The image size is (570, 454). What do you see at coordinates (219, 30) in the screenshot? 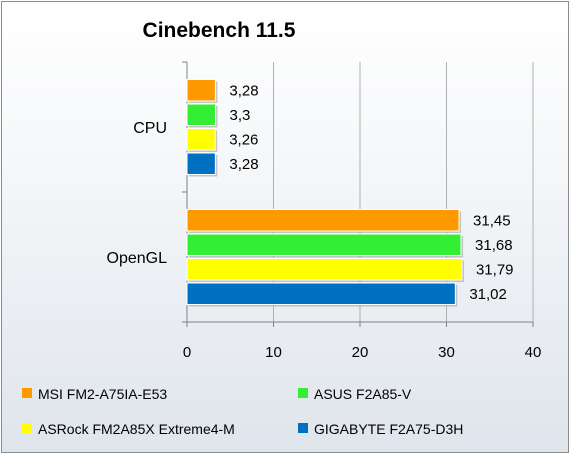
I see `chart-title: Cinebench 11.5` at bounding box center [219, 30].